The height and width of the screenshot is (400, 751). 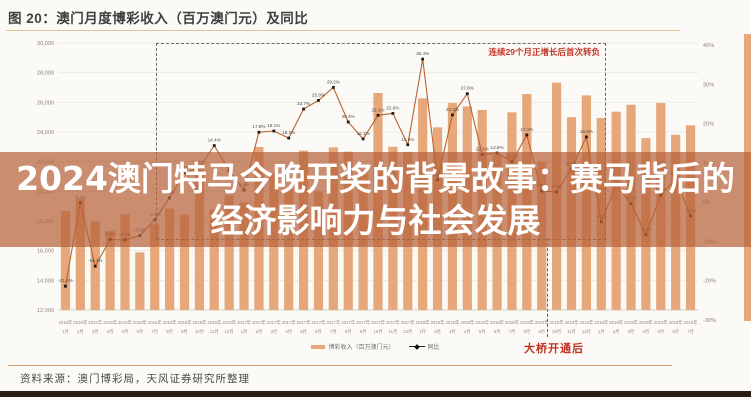 I want to click on svg-text: 12.5%, so click(x=497, y=147).